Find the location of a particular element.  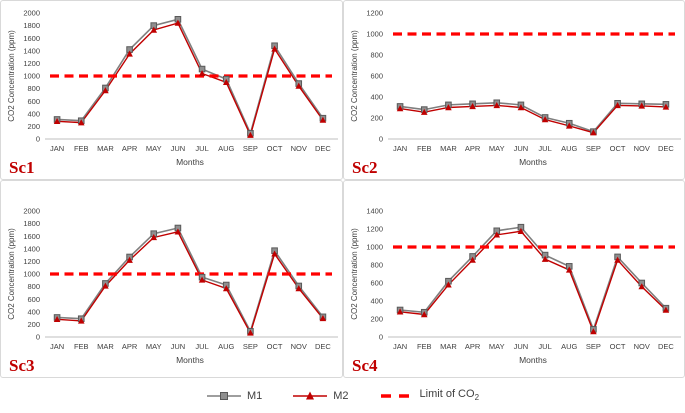

legend-label-limit: Limit of CO2 is located at coordinates (449, 395).